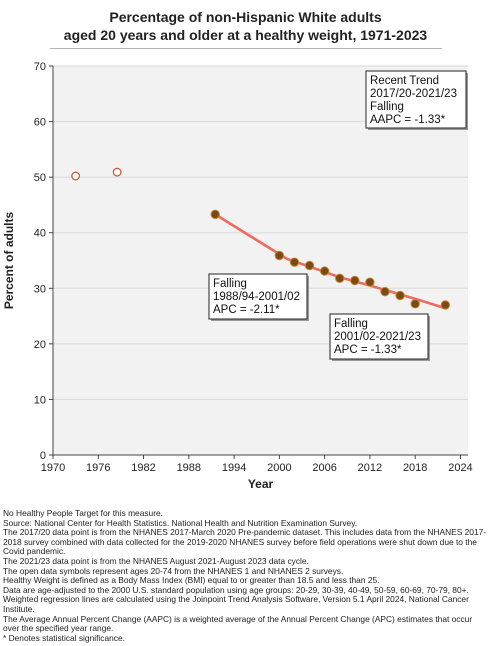 The height and width of the screenshot is (646, 491). Describe the element at coordinates (370, 468) in the screenshot. I see `x-tick-label: 2012` at that location.